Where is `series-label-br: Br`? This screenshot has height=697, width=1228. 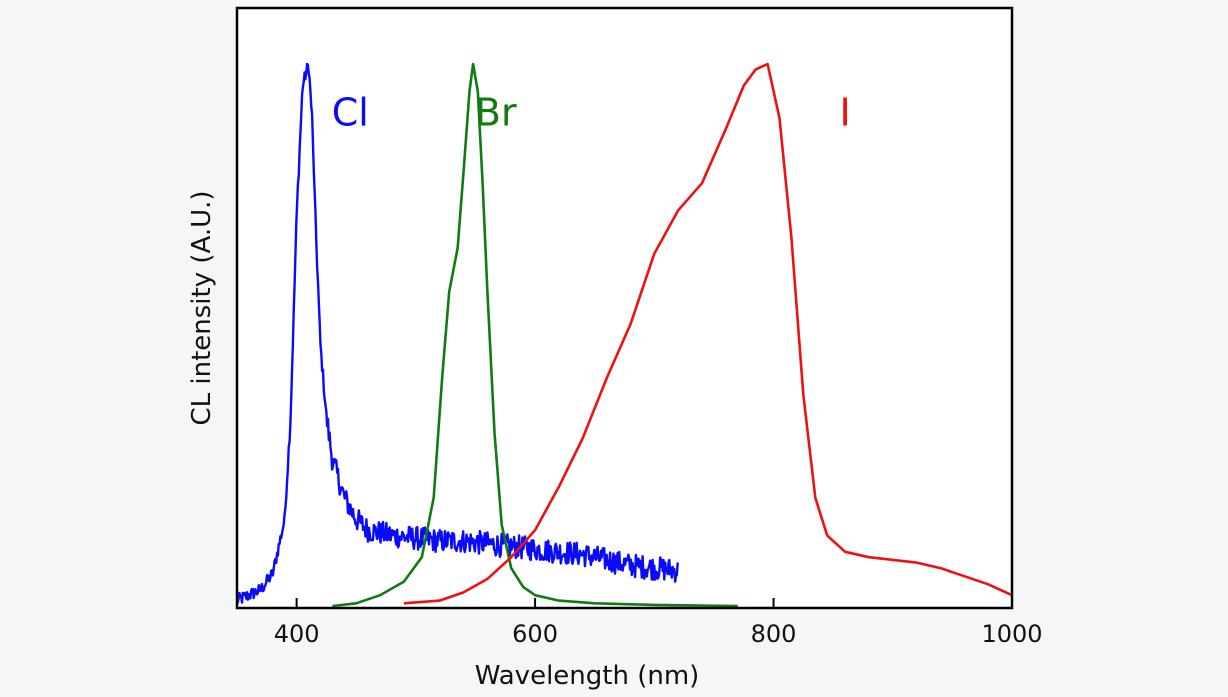
series-label-br: Br is located at coordinates (496, 112).